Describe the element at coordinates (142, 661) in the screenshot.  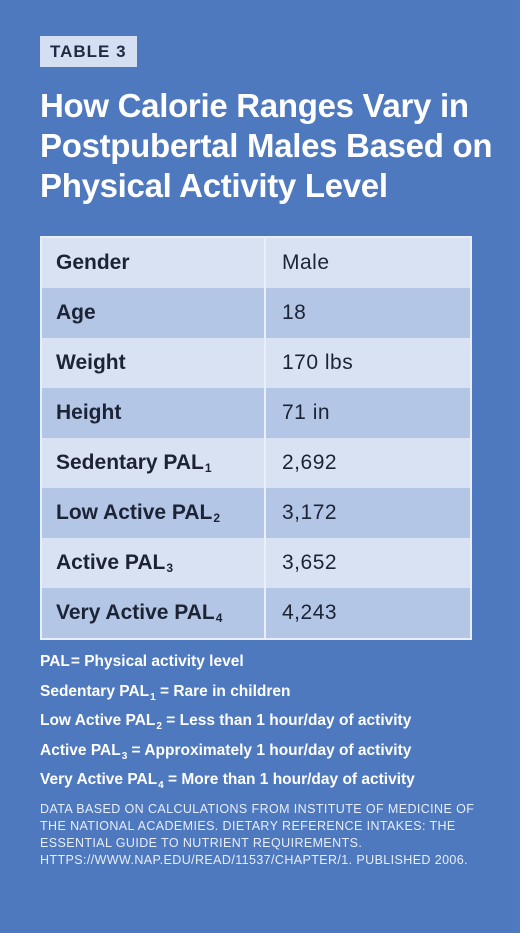
I see `legend-item: PAL= Physical activity level` at that location.